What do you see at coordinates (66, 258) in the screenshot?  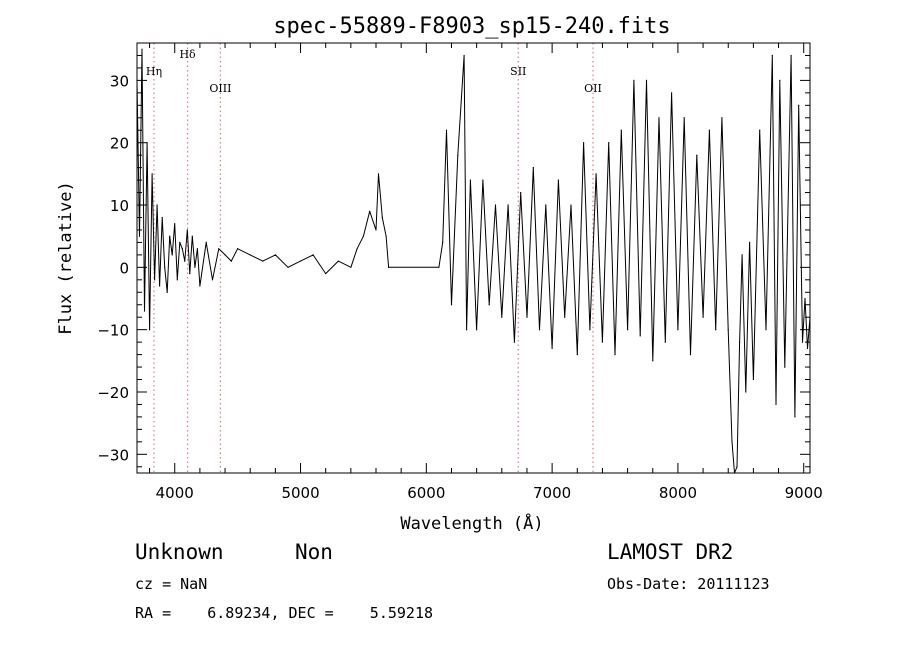 I see `y-axis-label: Flux (relative)` at bounding box center [66, 258].